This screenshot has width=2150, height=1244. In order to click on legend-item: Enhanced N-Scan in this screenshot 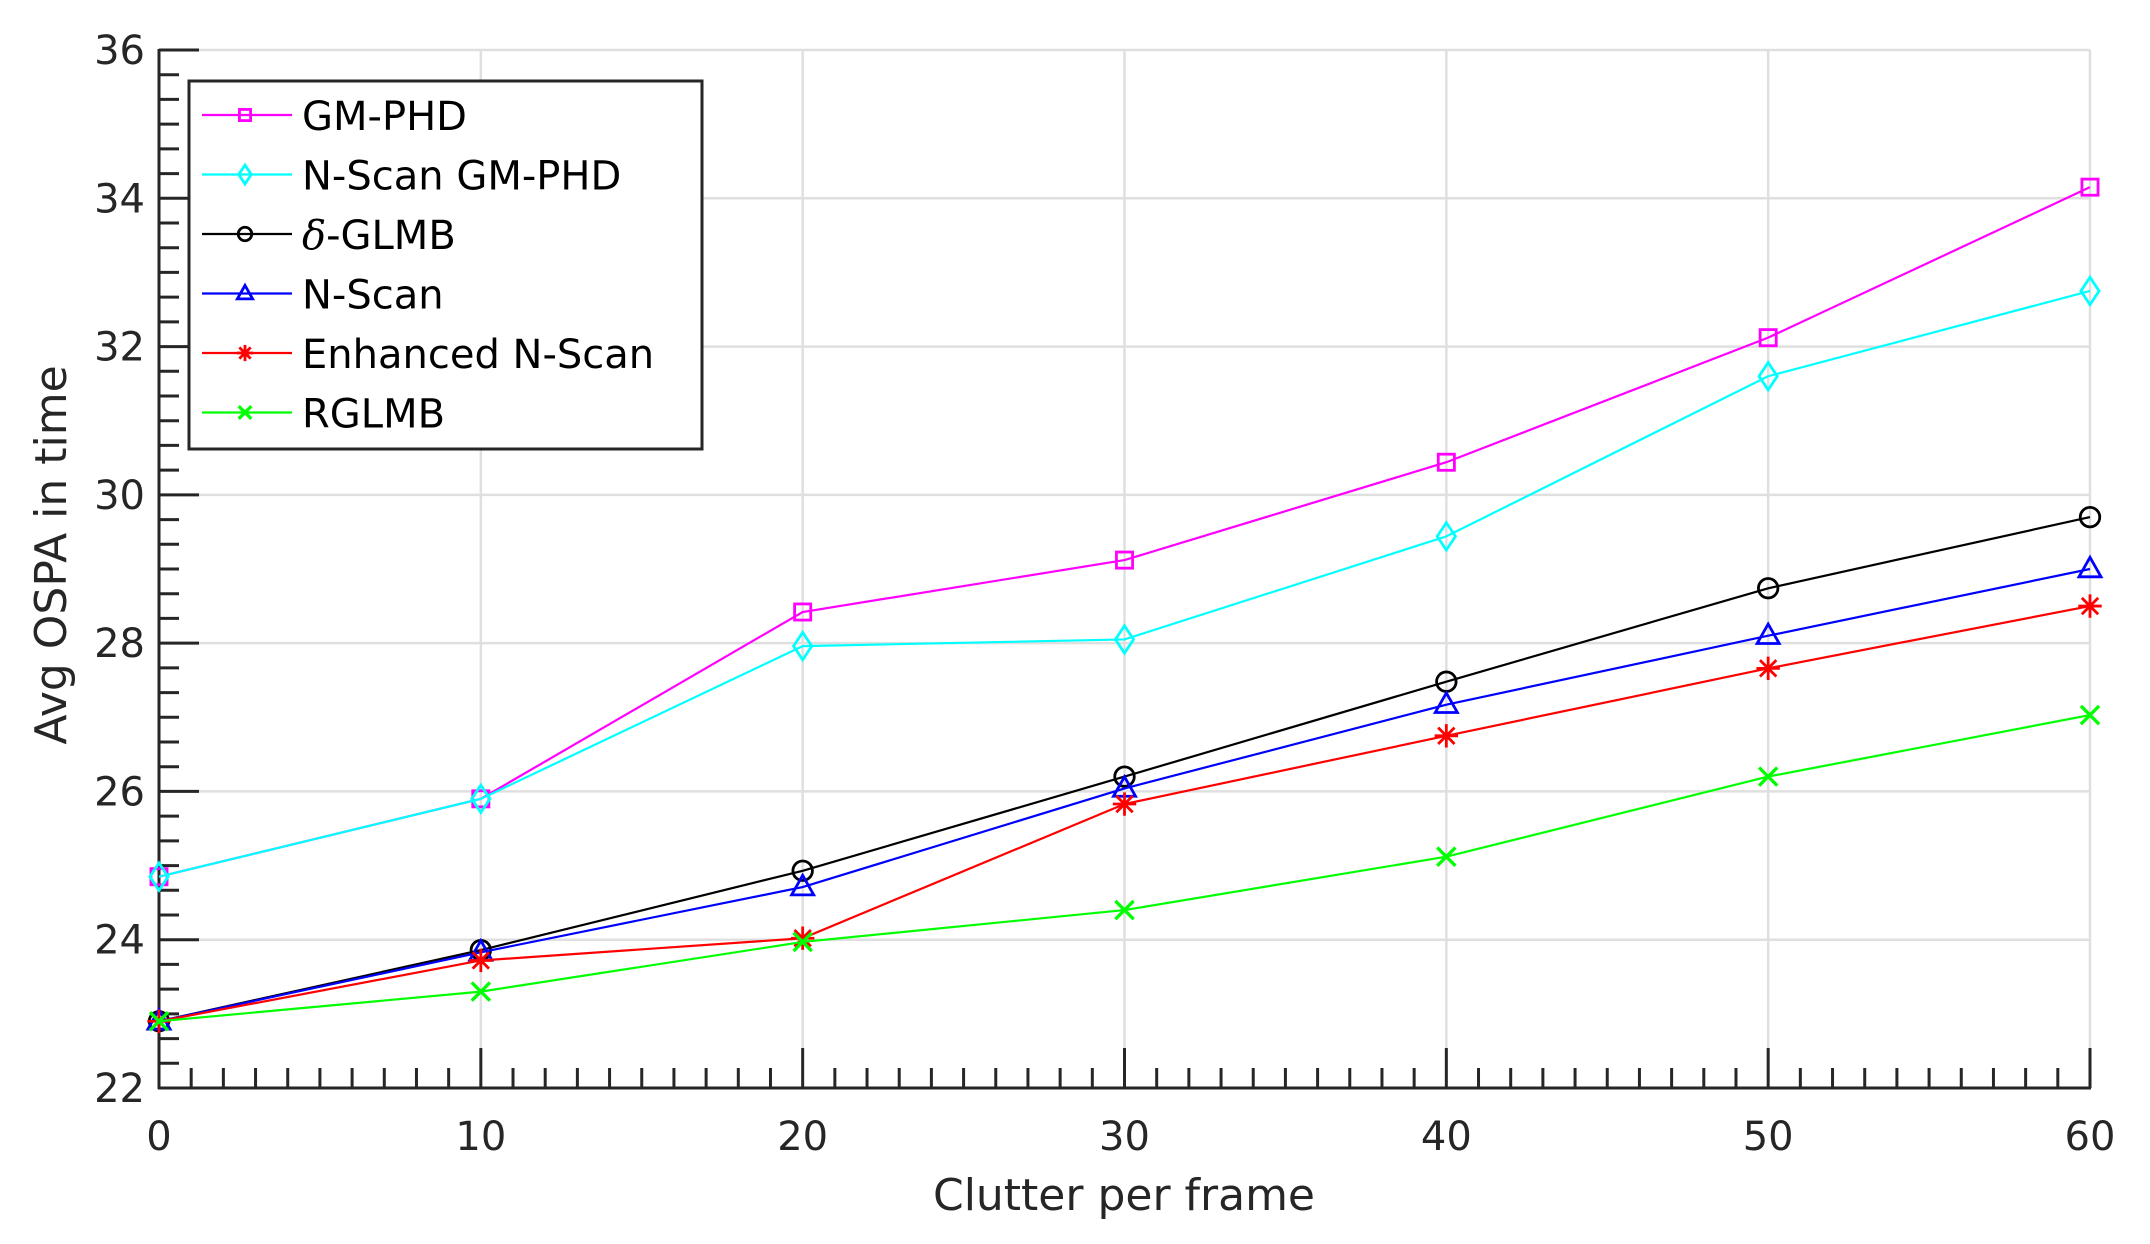, I will do `click(428, 355)`.